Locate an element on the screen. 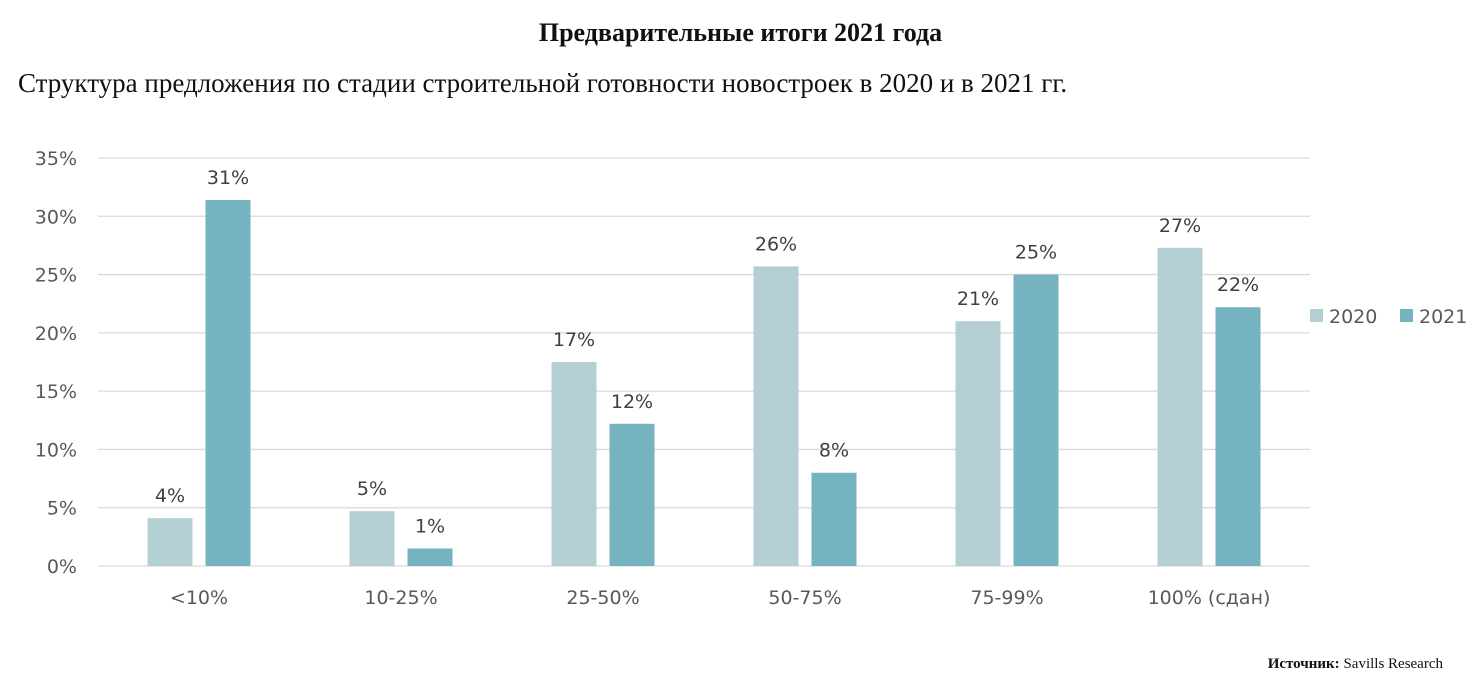 The width and height of the screenshot is (1481, 680). legend-label-2020: 2020 is located at coordinates (1353, 317).